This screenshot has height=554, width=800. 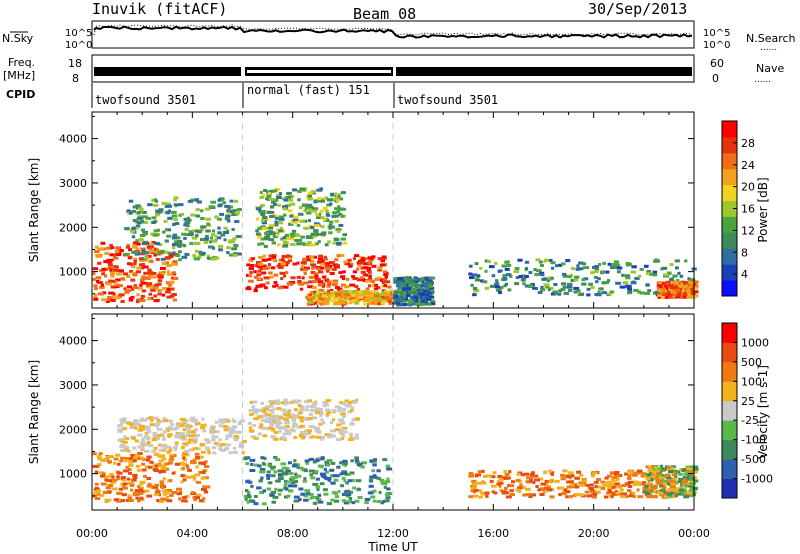 I want to click on nsky-tick-top: 10^5, so click(x=78, y=33).